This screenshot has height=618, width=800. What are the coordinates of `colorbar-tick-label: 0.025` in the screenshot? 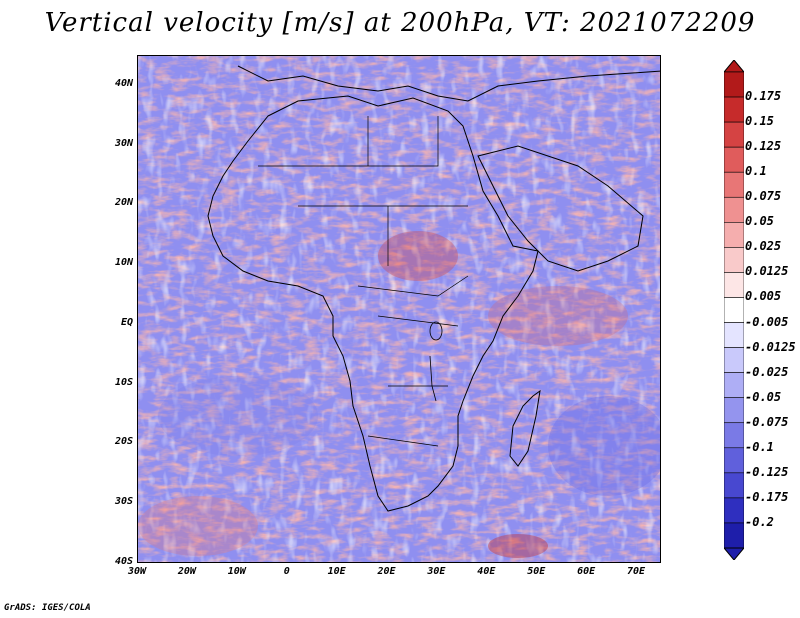 It's located at (763, 246).